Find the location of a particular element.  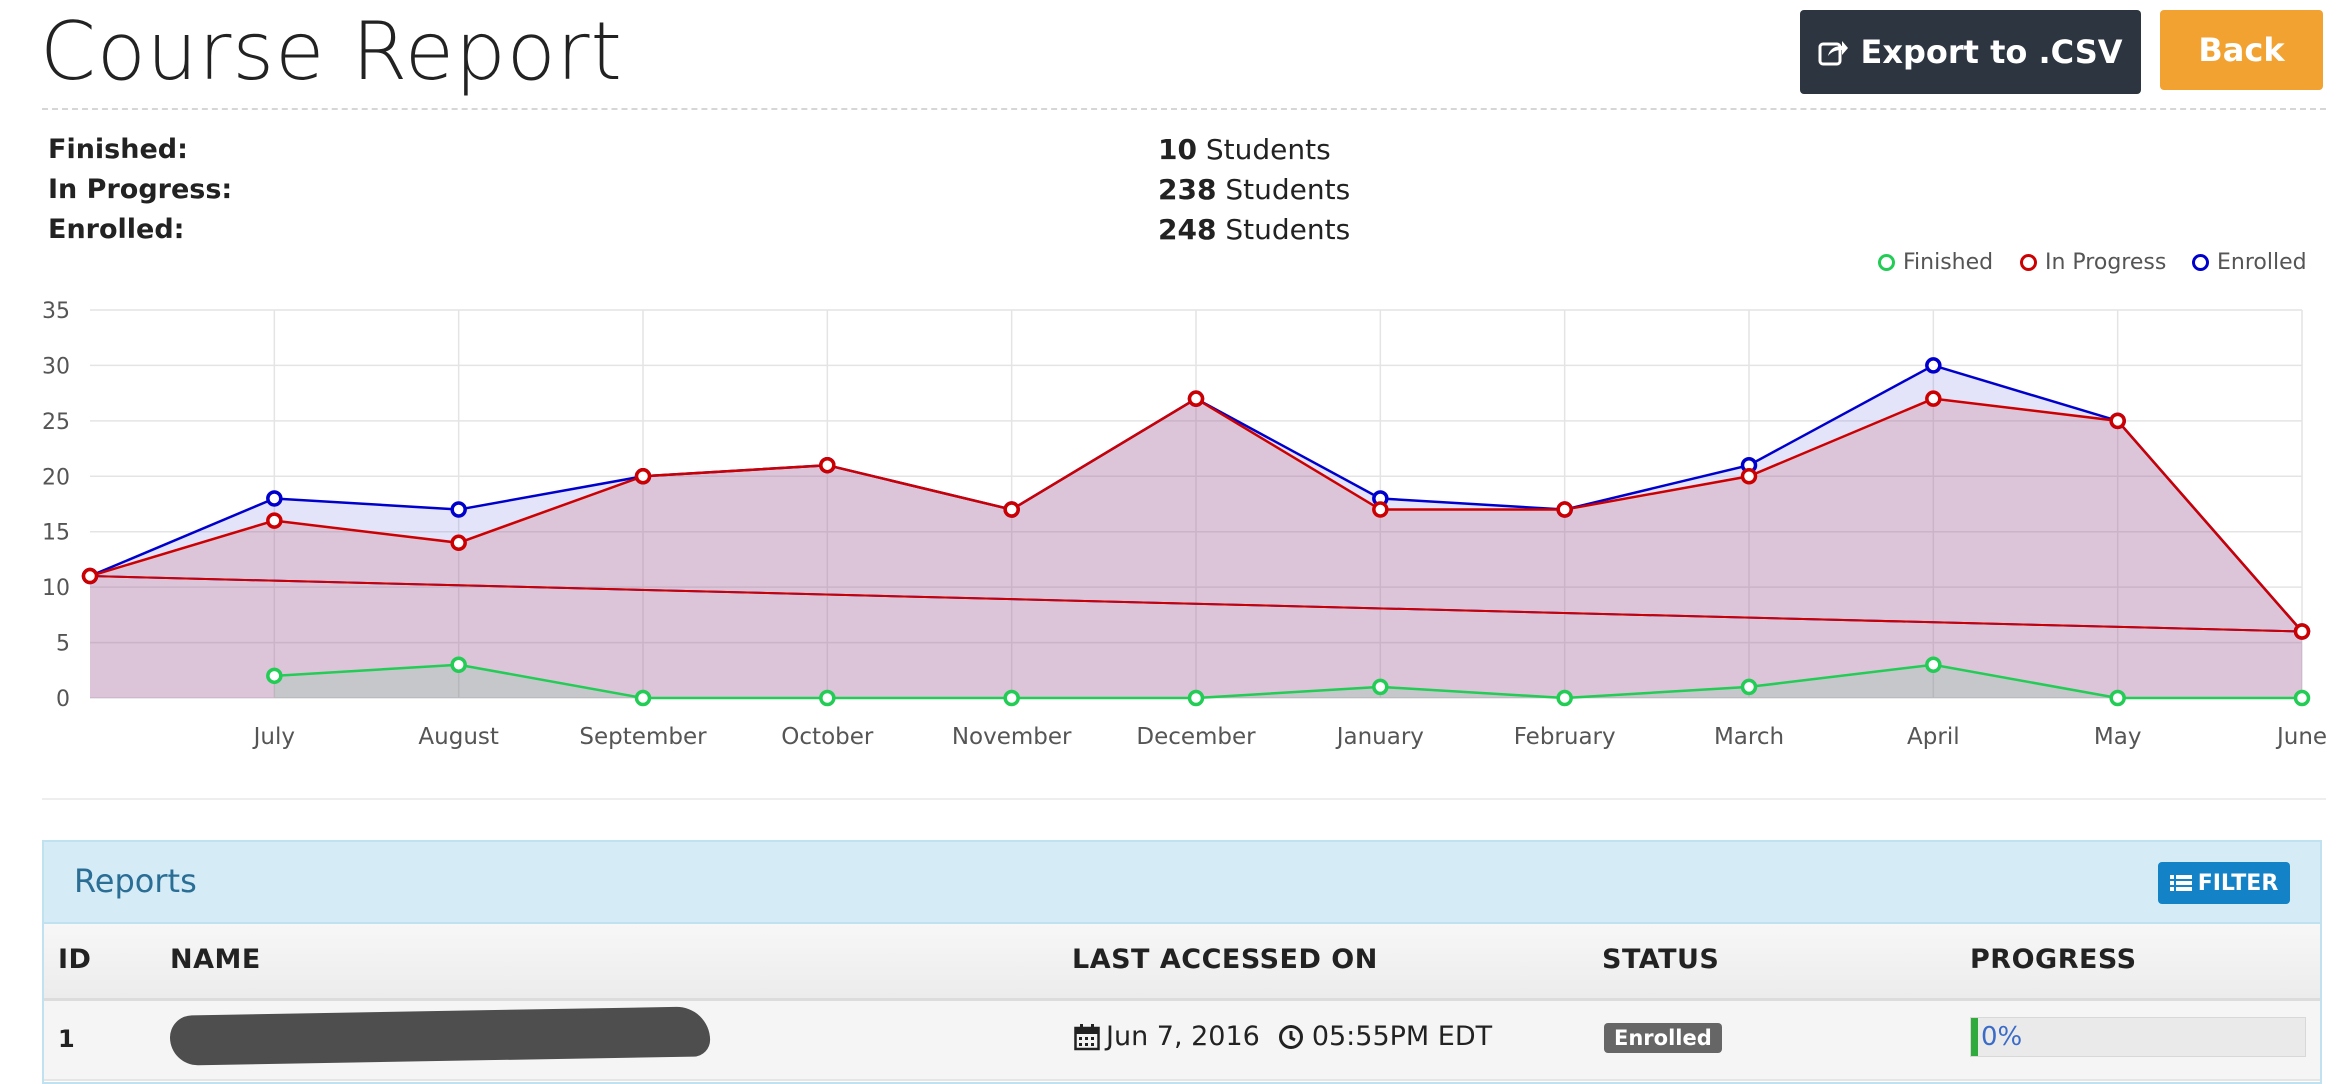

column-header-id: ID is located at coordinates (75, 959).